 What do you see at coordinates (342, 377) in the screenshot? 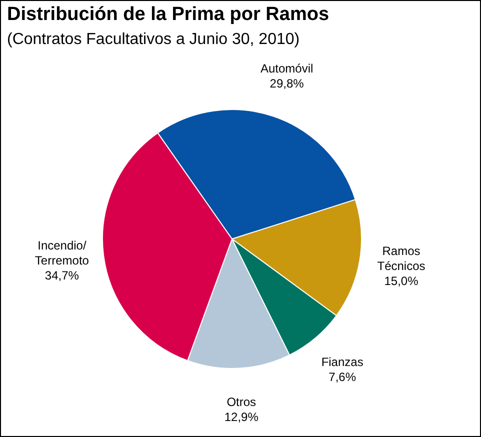
I see `data-label: 7,6%` at bounding box center [342, 377].